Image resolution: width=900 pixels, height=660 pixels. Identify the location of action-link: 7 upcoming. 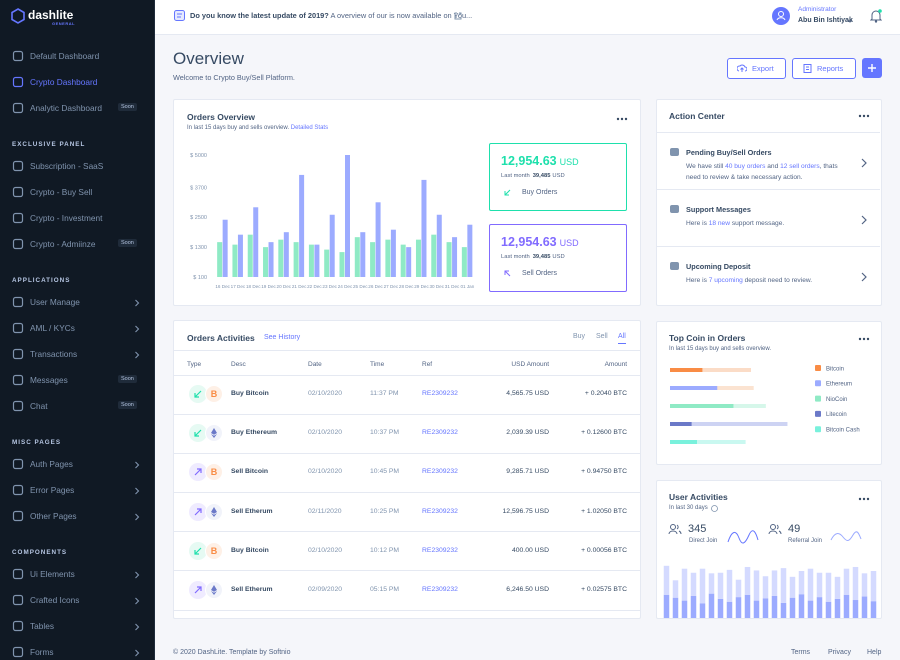
(725, 280).